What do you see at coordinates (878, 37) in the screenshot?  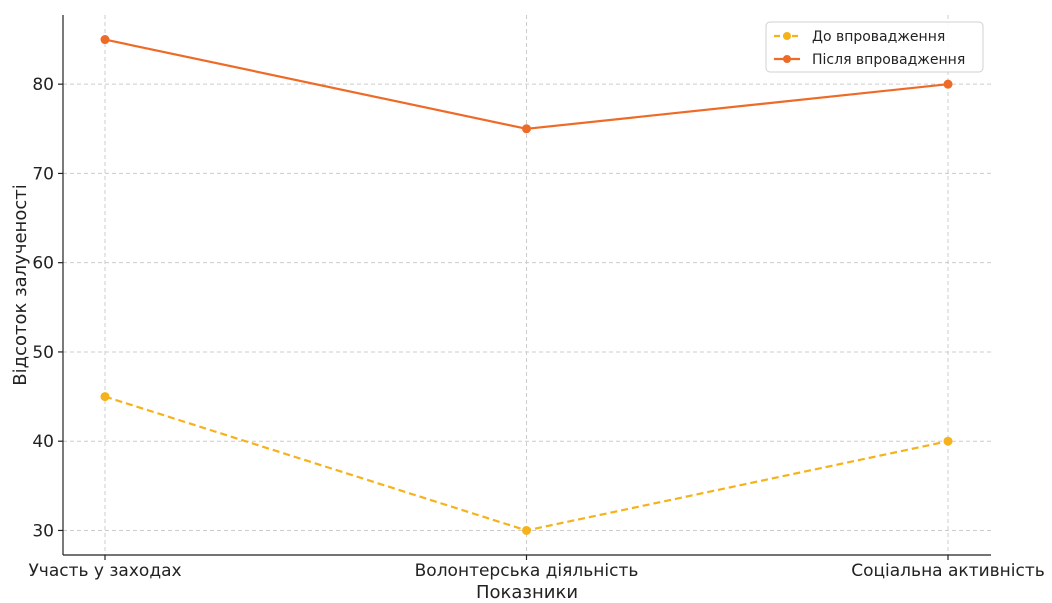 I see `legend-label-0: До впровадження` at bounding box center [878, 37].